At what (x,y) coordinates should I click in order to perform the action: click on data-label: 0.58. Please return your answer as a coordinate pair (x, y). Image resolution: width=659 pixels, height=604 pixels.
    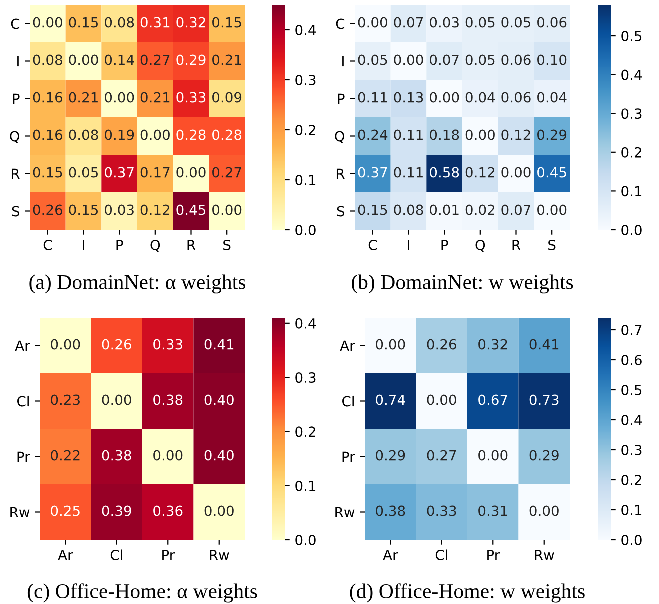
    Looking at the image, I should click on (445, 172).